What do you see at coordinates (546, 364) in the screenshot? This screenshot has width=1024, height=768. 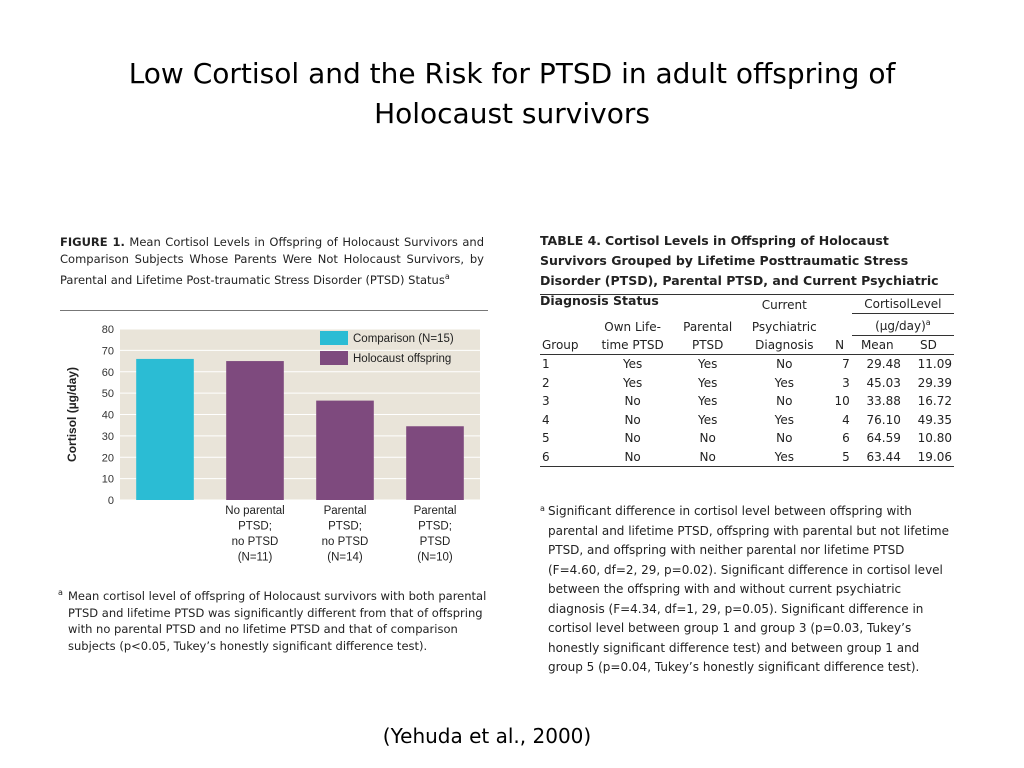 I see `cell-group: 1` at bounding box center [546, 364].